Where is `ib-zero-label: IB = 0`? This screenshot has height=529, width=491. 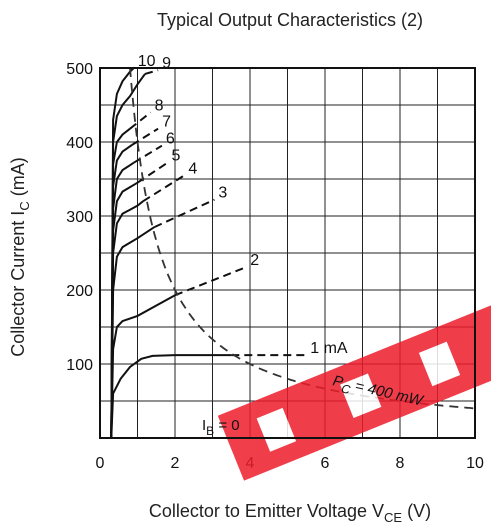 ib-zero-label: IB = 0 is located at coordinates (221, 427).